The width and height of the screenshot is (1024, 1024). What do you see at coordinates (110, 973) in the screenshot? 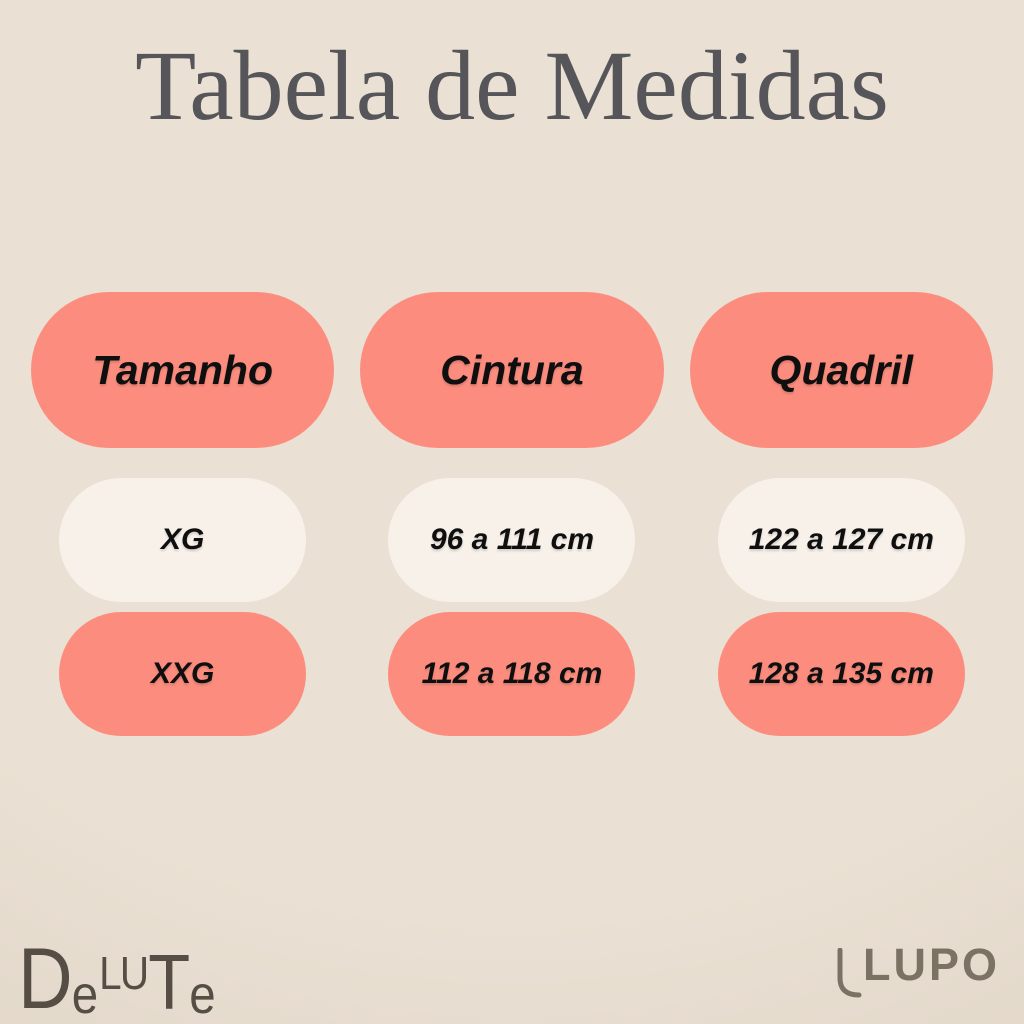
I see `delute-letter: L` at bounding box center [110, 973].